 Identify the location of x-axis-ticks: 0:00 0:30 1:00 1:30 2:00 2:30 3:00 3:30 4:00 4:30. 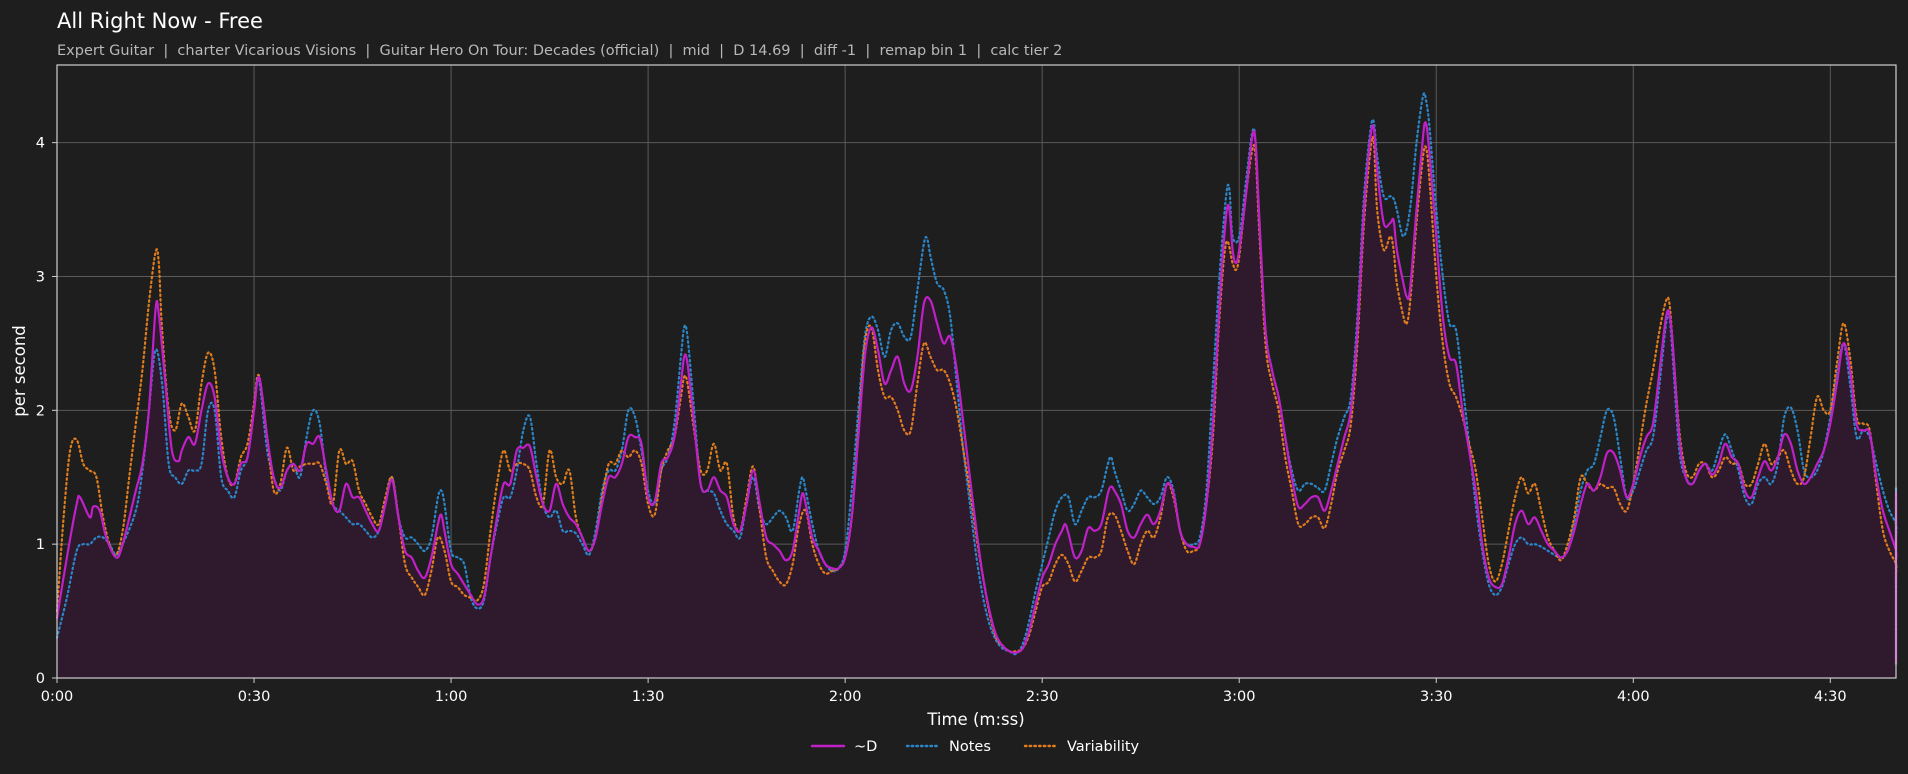
(944, 691).